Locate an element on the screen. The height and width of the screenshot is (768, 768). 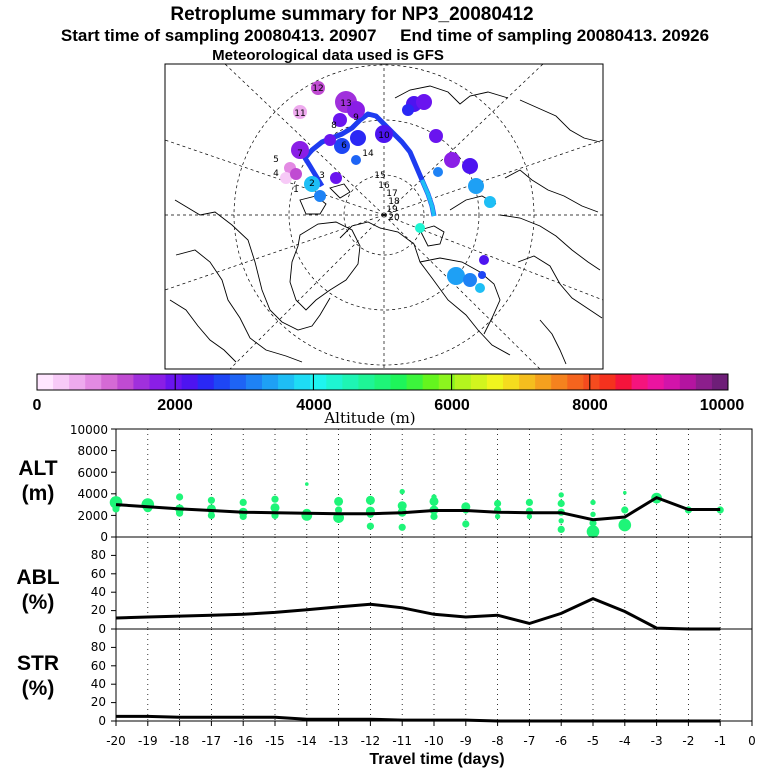
colorbar-tick: 4000 is located at coordinates (314, 405).